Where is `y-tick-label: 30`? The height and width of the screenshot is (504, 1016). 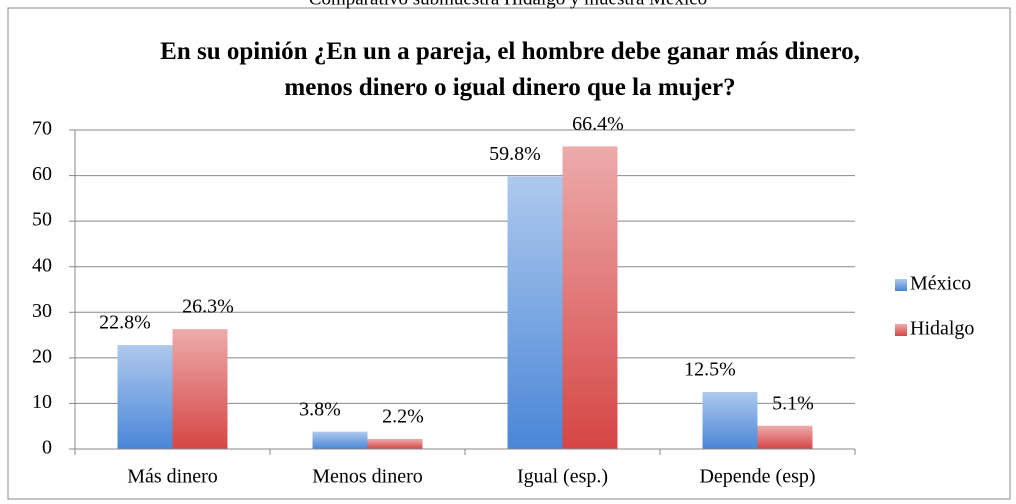
y-tick-label: 30 is located at coordinates (42, 311).